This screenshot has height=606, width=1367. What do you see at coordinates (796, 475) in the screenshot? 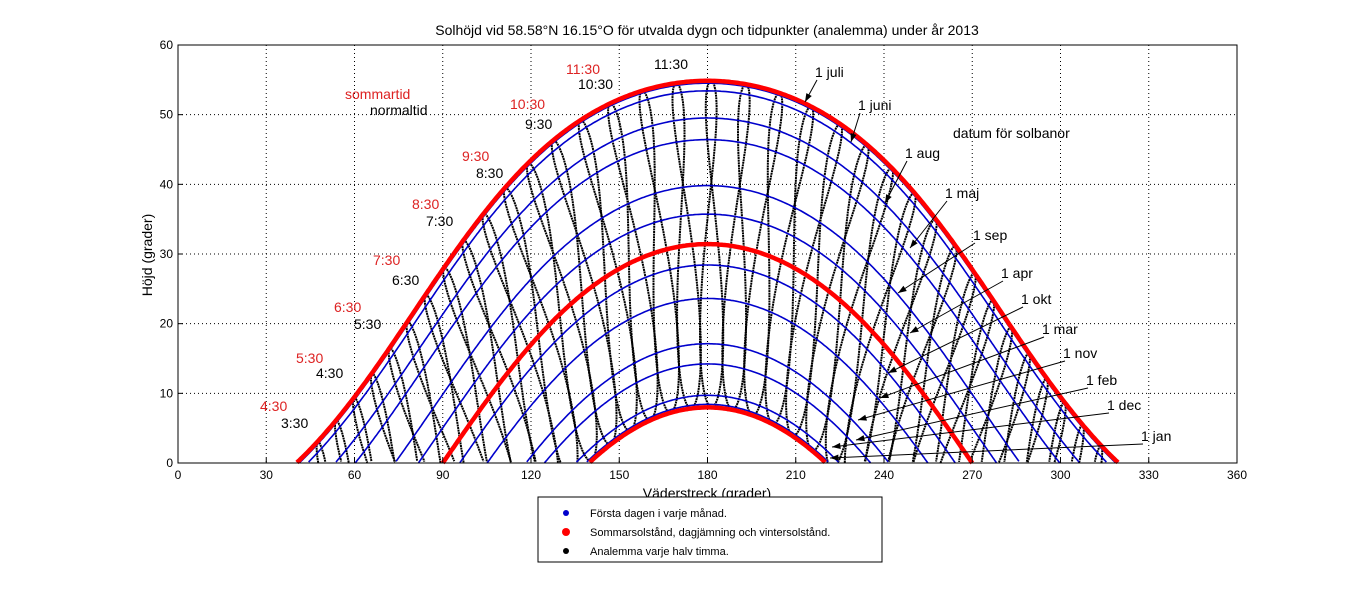
I see `x-tick-label: 210` at bounding box center [796, 475].